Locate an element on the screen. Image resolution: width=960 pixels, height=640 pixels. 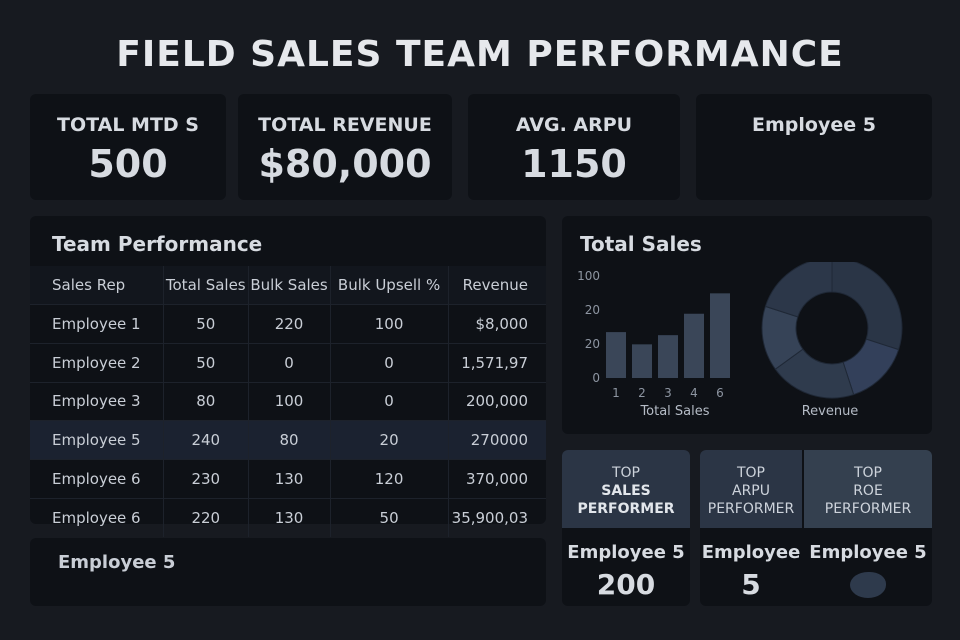
top-arpu-performer-header: TOP ARPU PERFORMER is located at coordinates (751, 489).